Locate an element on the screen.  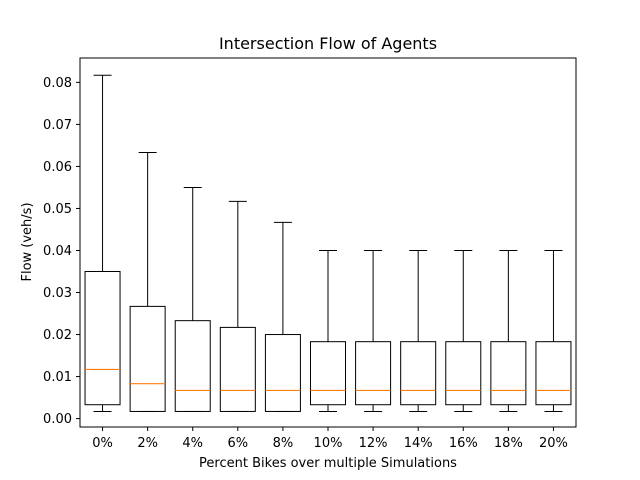
y-axis: 0.00 0.01 0.02 0.03 0.04 0.05 0.06 0.07 0.08 is located at coordinates (61, 251).